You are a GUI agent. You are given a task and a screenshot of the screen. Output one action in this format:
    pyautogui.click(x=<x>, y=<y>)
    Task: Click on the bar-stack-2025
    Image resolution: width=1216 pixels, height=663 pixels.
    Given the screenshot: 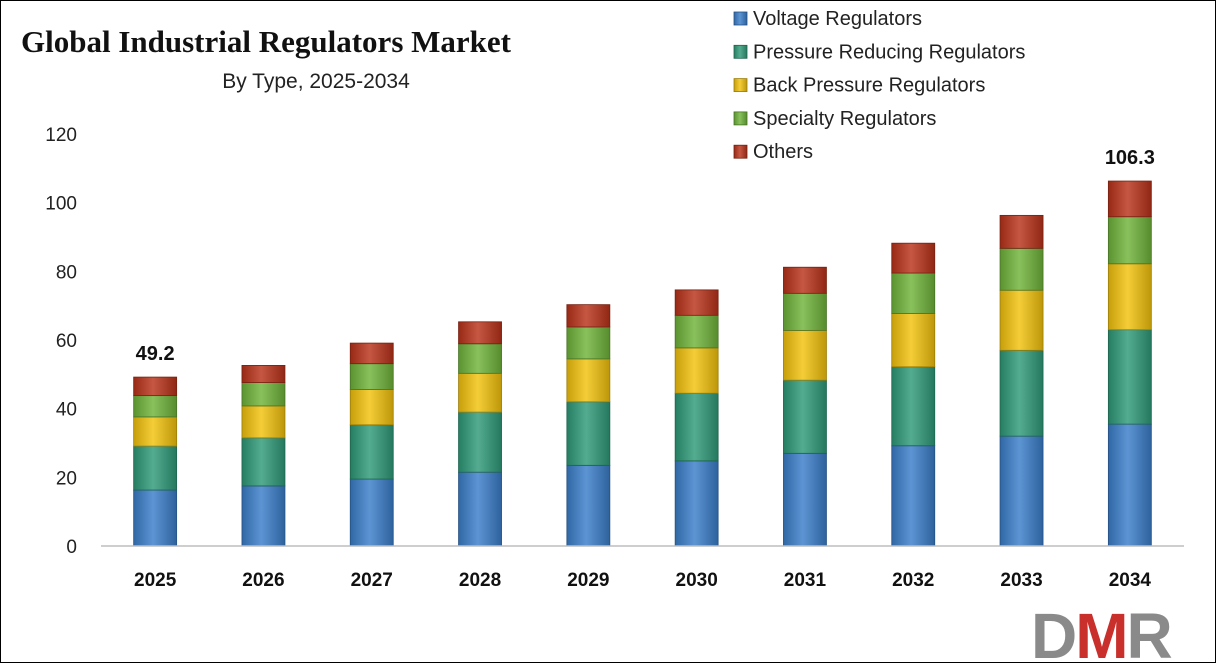 What is the action you would take?
    pyautogui.click(x=155, y=461)
    